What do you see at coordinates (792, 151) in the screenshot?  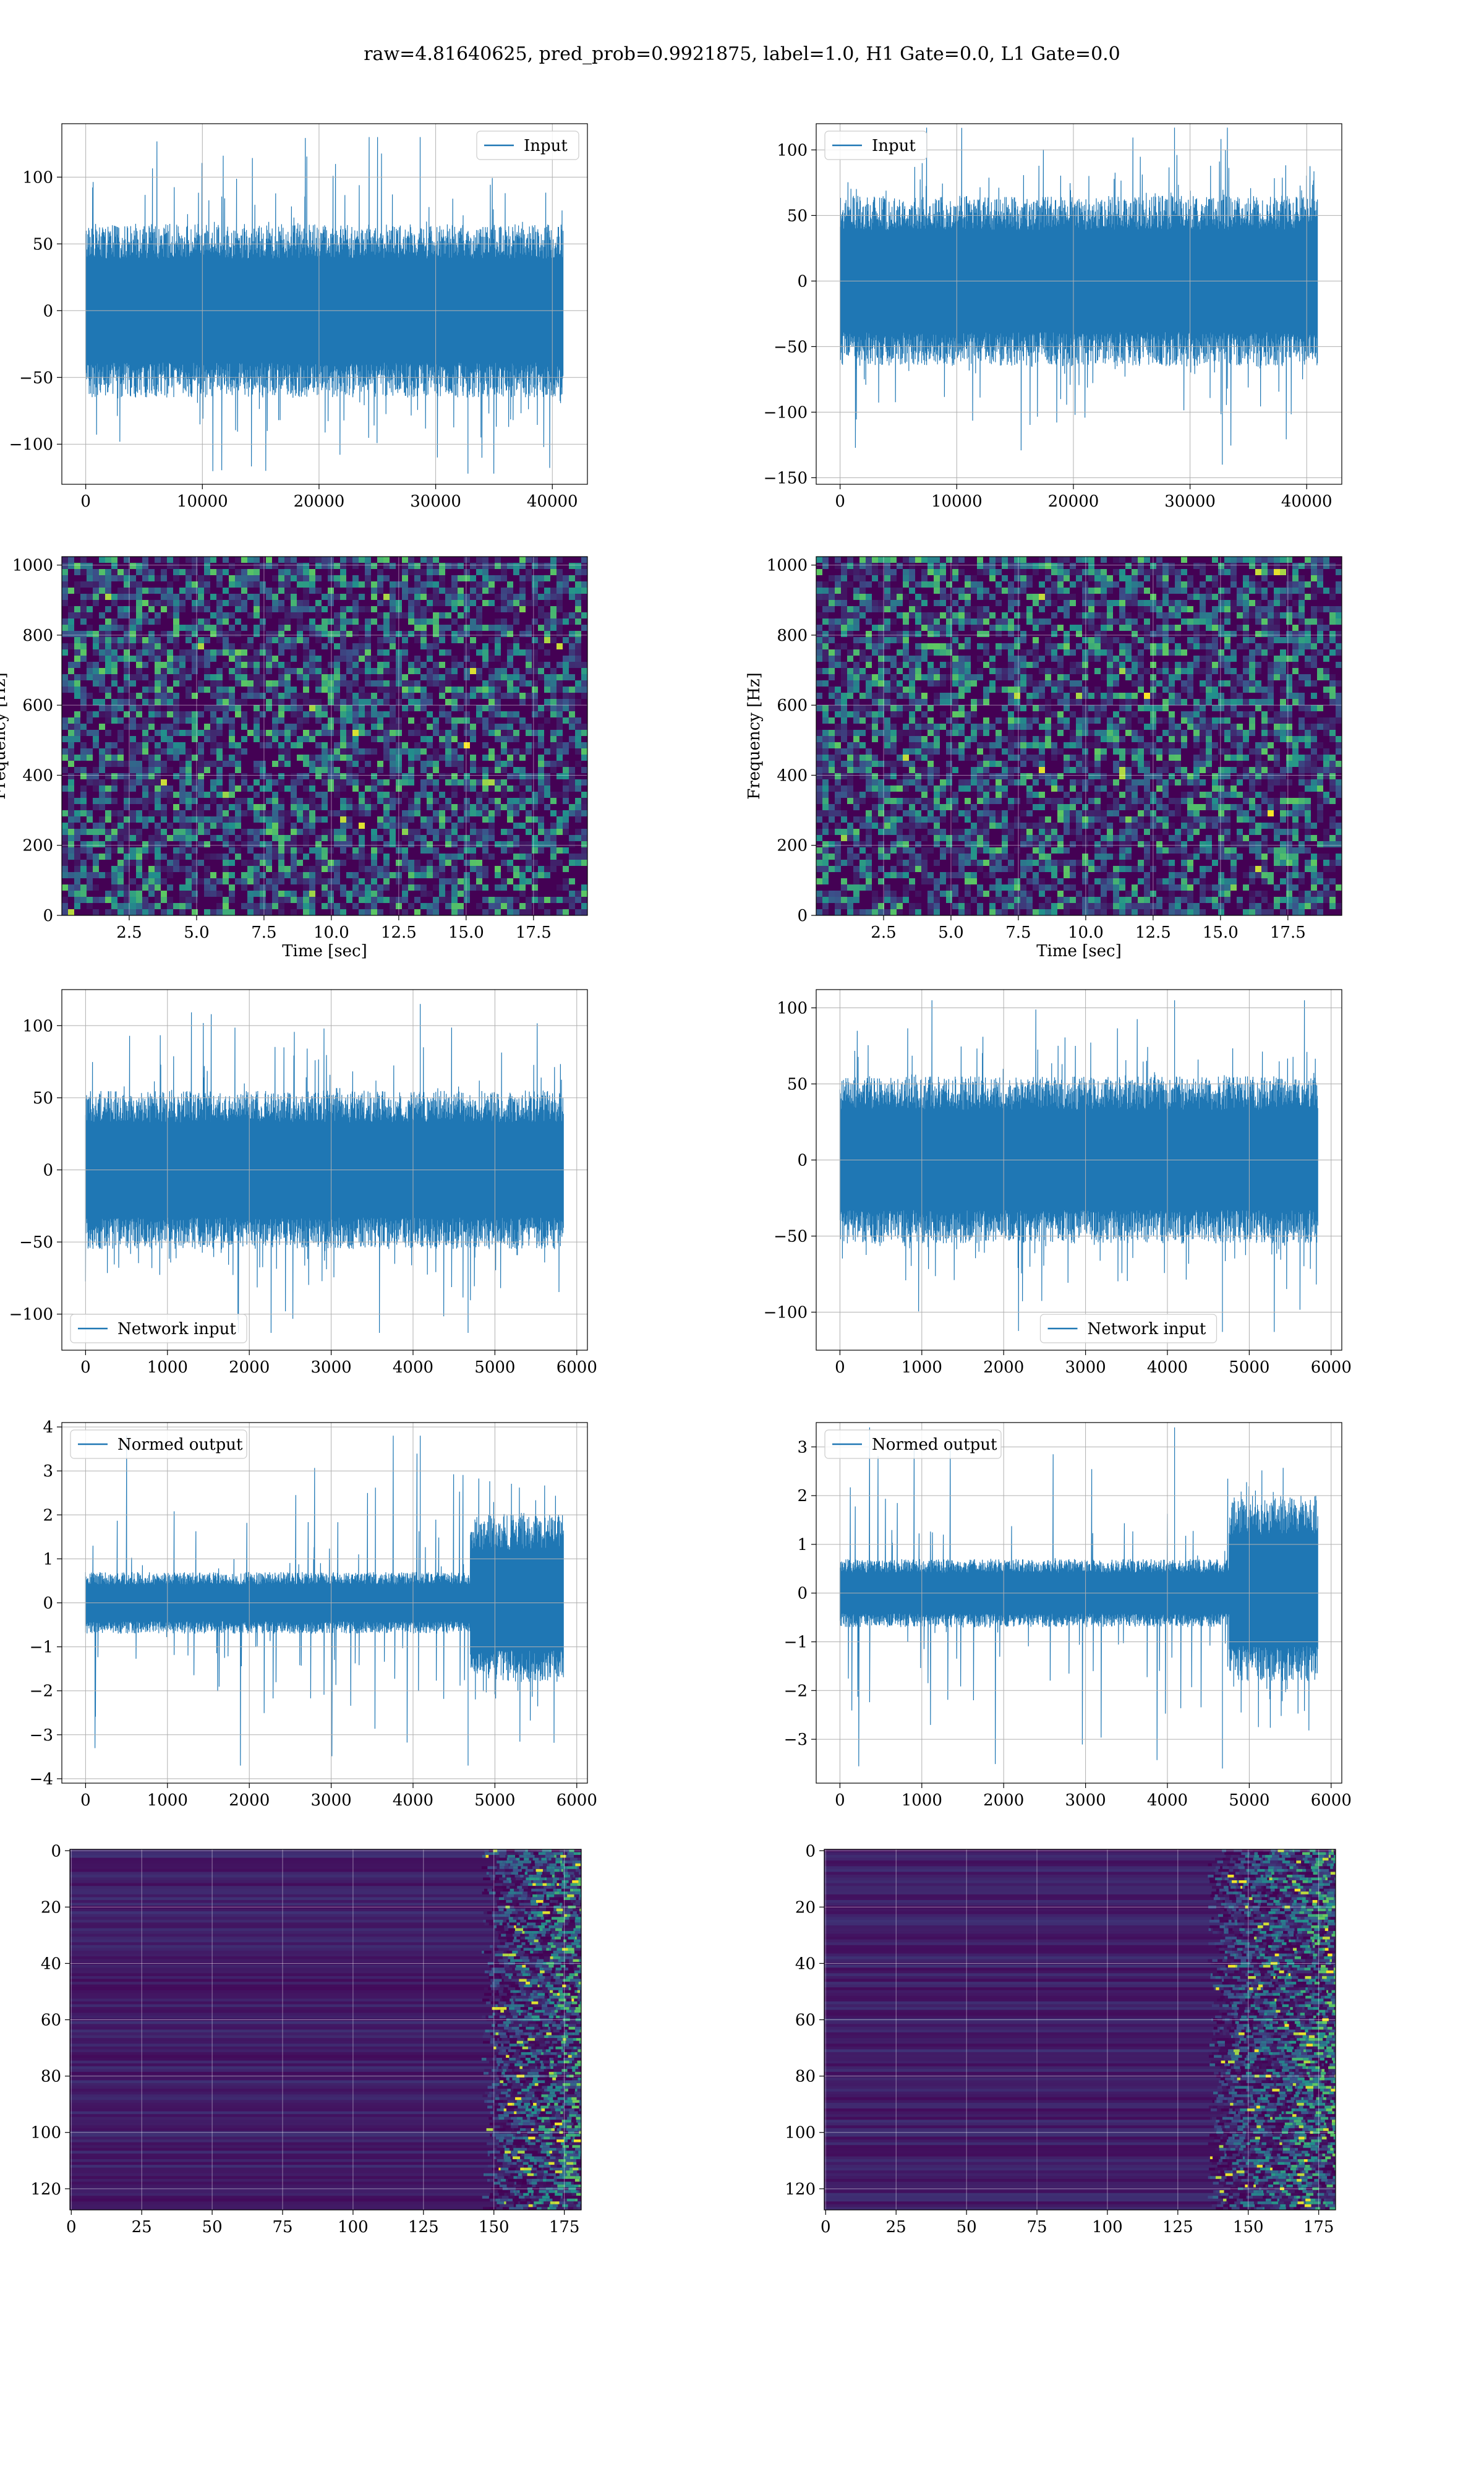 I see `y-tick-label: 100` at bounding box center [792, 151].